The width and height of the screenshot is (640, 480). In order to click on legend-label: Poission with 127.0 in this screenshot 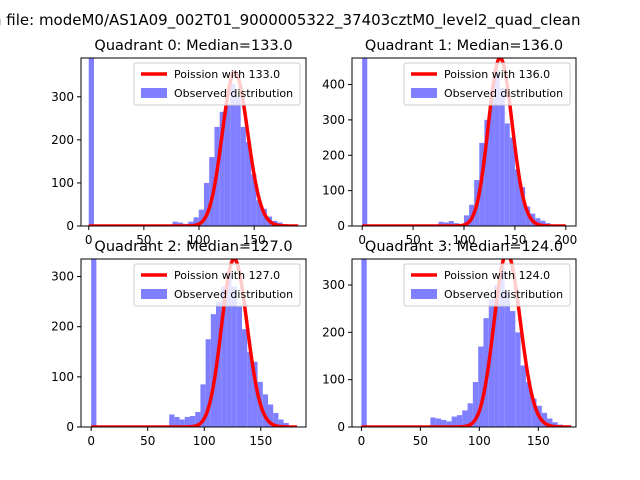, I will do `click(227, 275)`.